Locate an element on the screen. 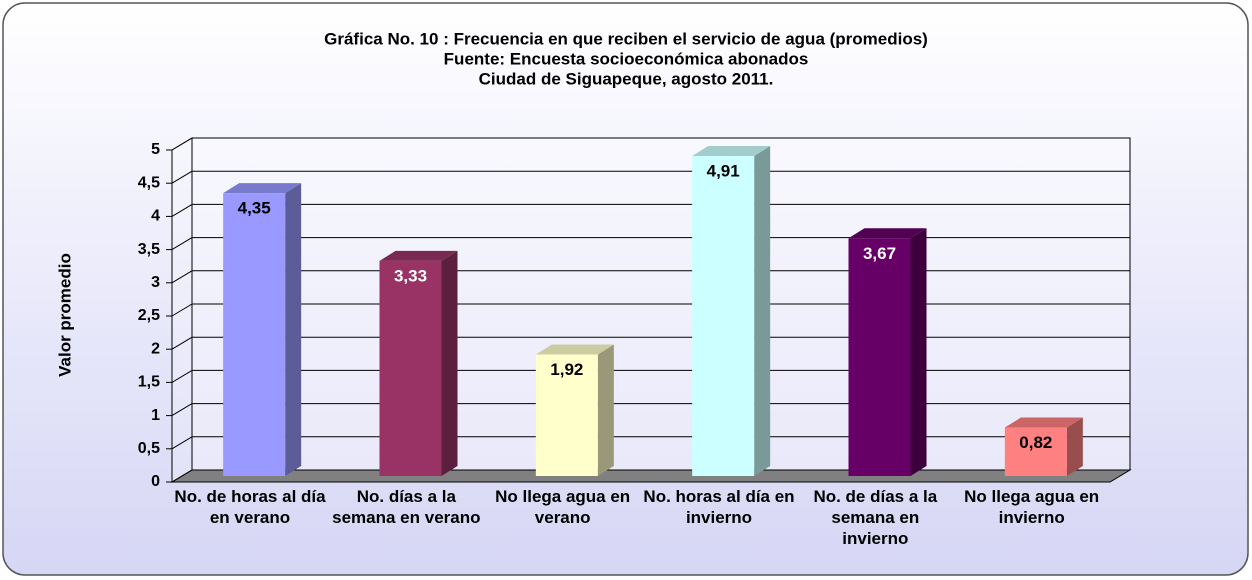 Image resolution: width=1252 pixels, height=580 pixels. y-axis-label: Valor promedio is located at coordinates (64, 315).